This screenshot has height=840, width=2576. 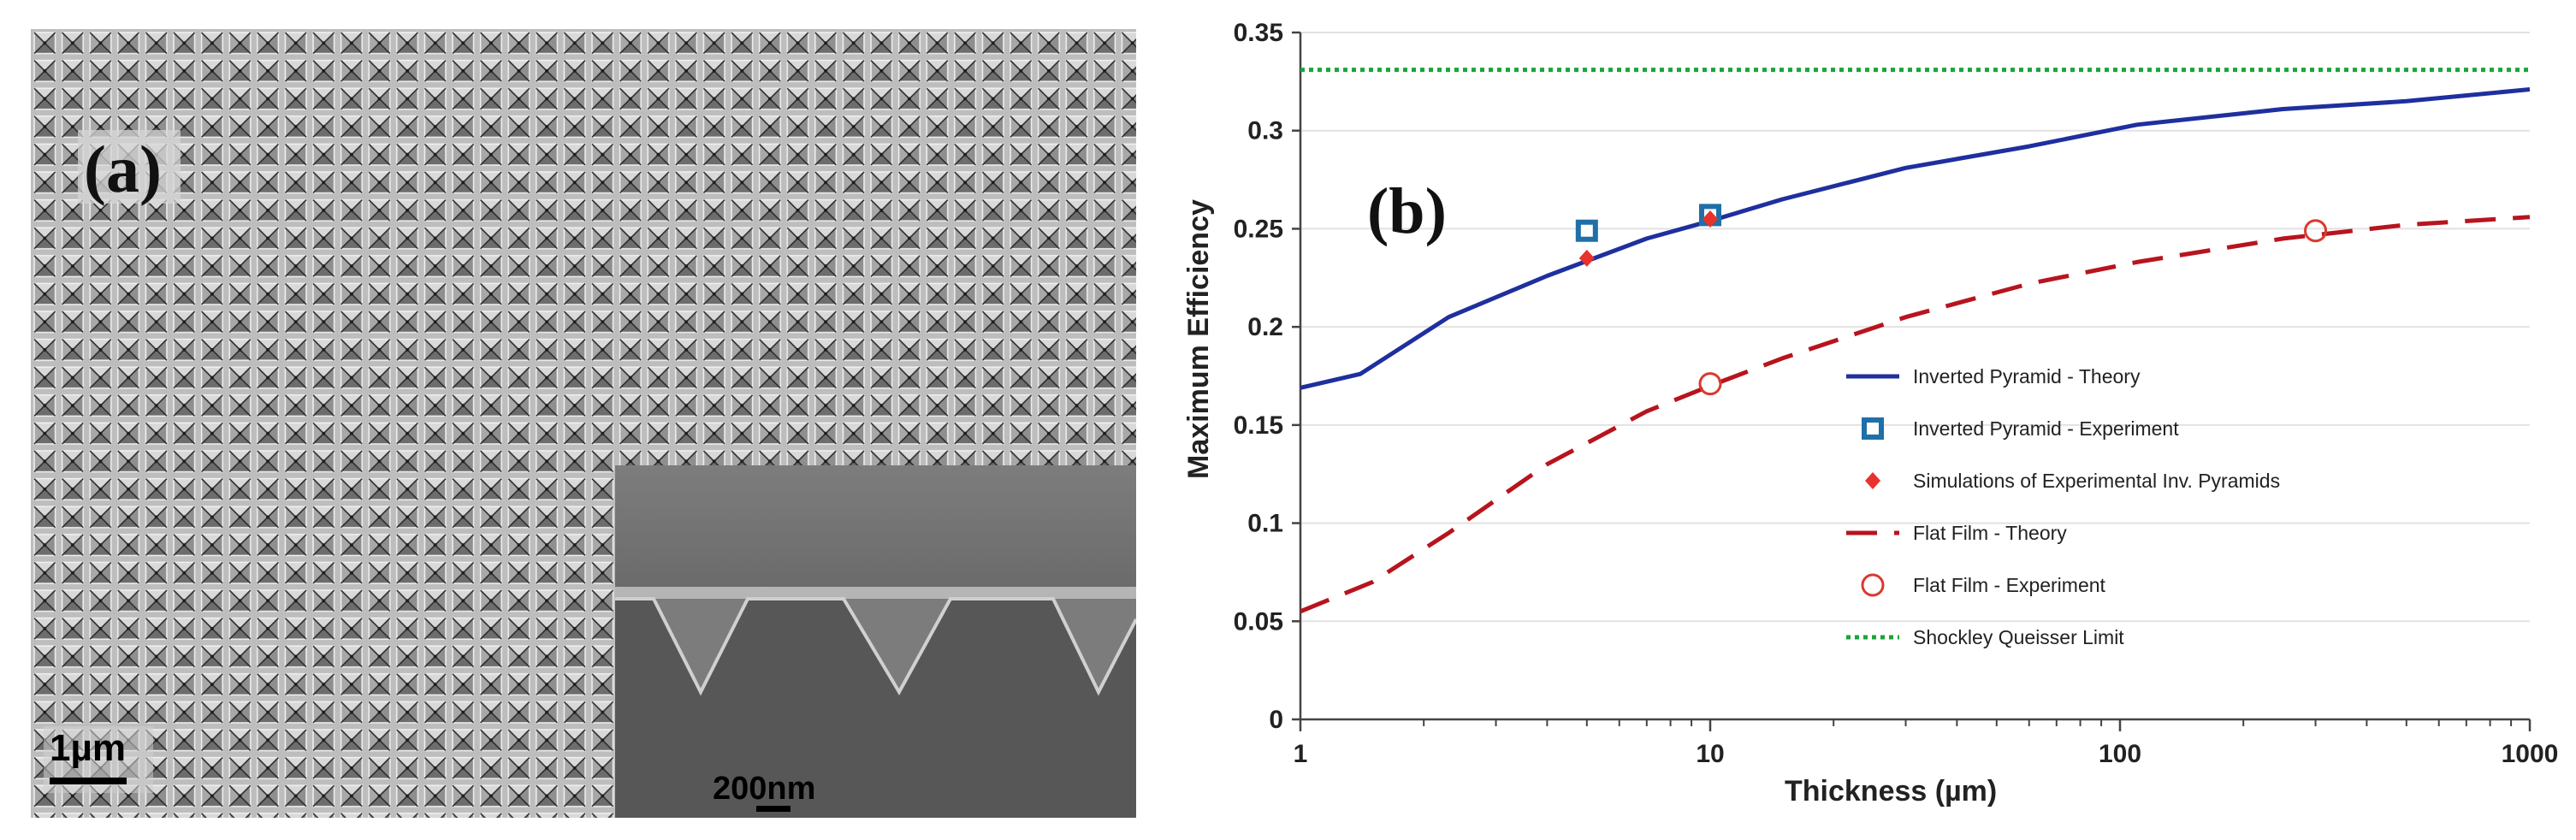 I want to click on x-tick-label: 1, so click(x=1301, y=754).